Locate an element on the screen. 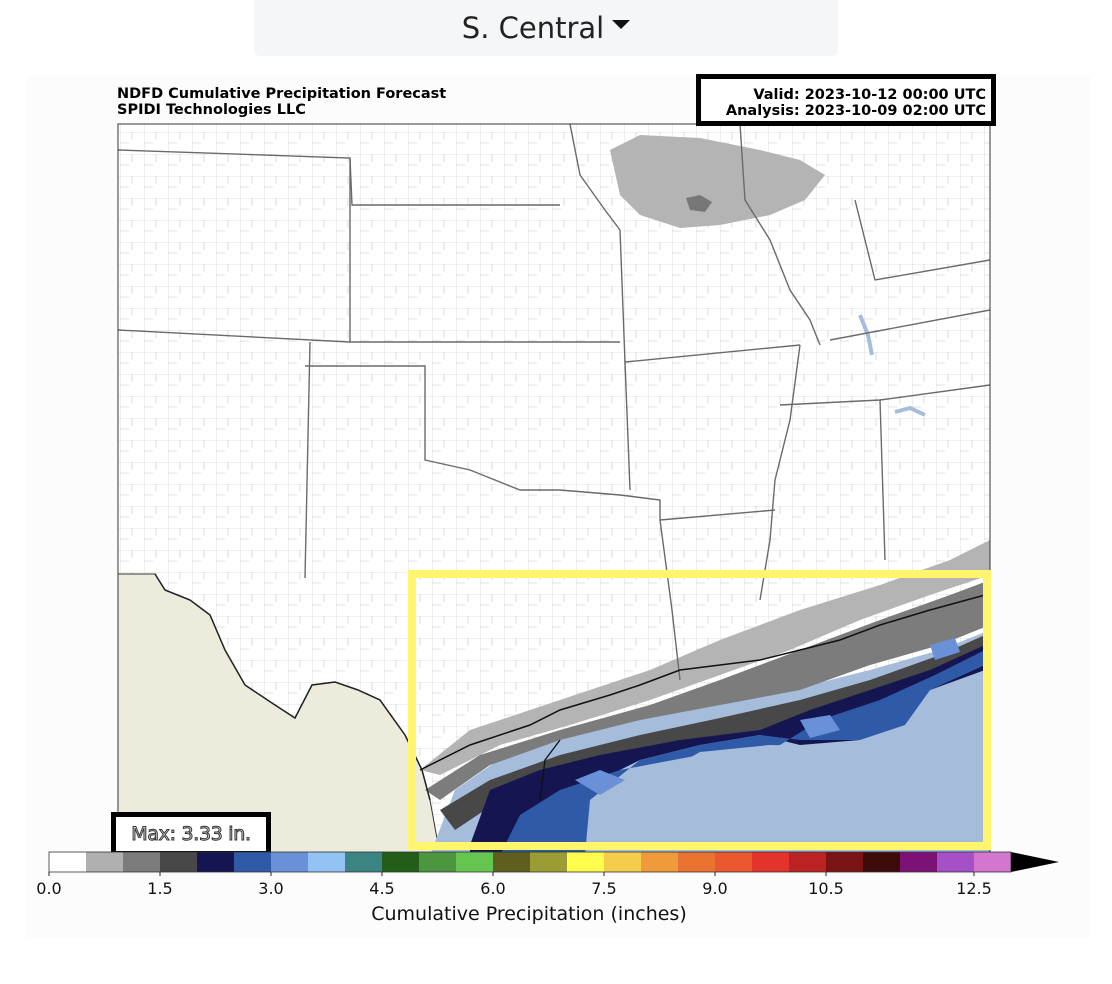 The image size is (1112, 984). max-precip-box: Max: 3.33 in. is located at coordinates (191, 834).